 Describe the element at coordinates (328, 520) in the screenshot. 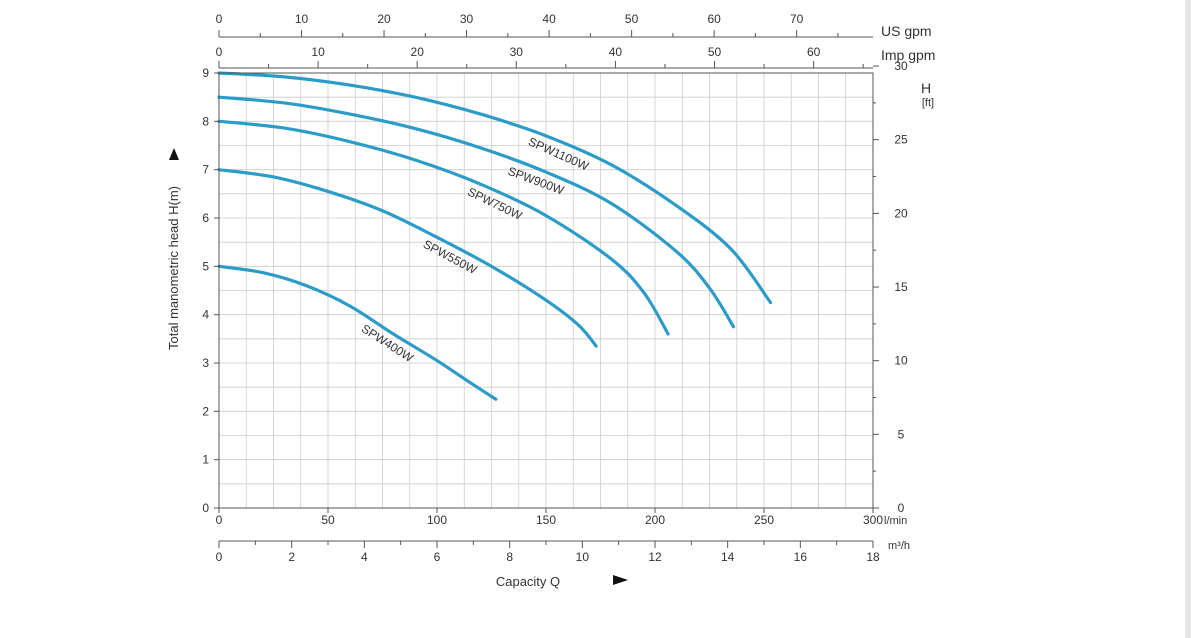

I see `x-tick-label: 50` at that location.